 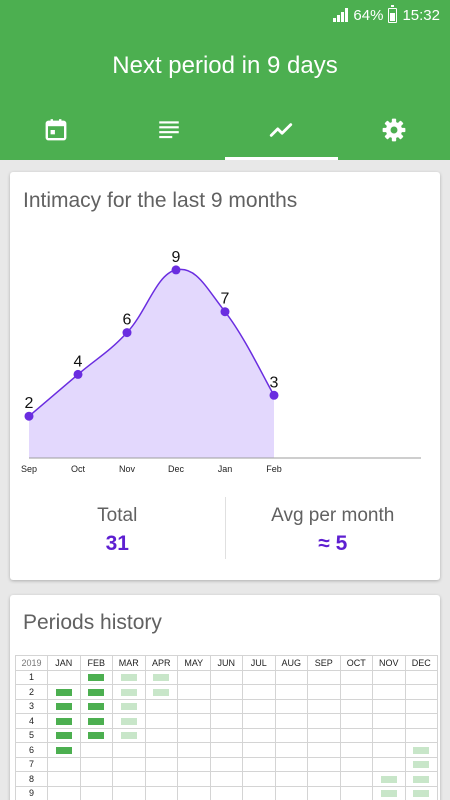 I want to click on tab-calendar, so click(x=56, y=130).